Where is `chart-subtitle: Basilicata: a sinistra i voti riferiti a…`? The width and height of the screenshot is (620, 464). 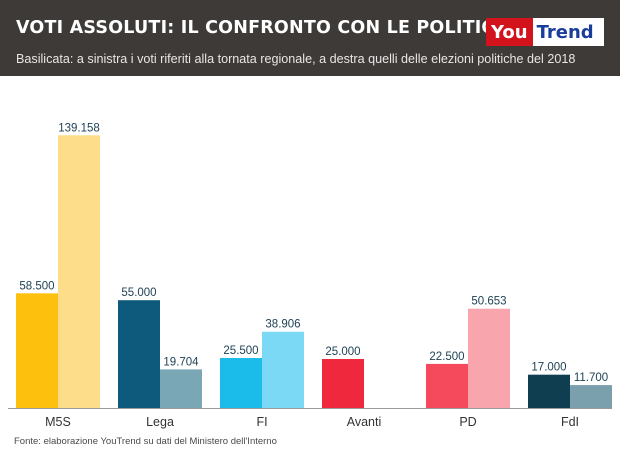 chart-subtitle: Basilicata: a sinistra i voti riferiti a… is located at coordinates (296, 59).